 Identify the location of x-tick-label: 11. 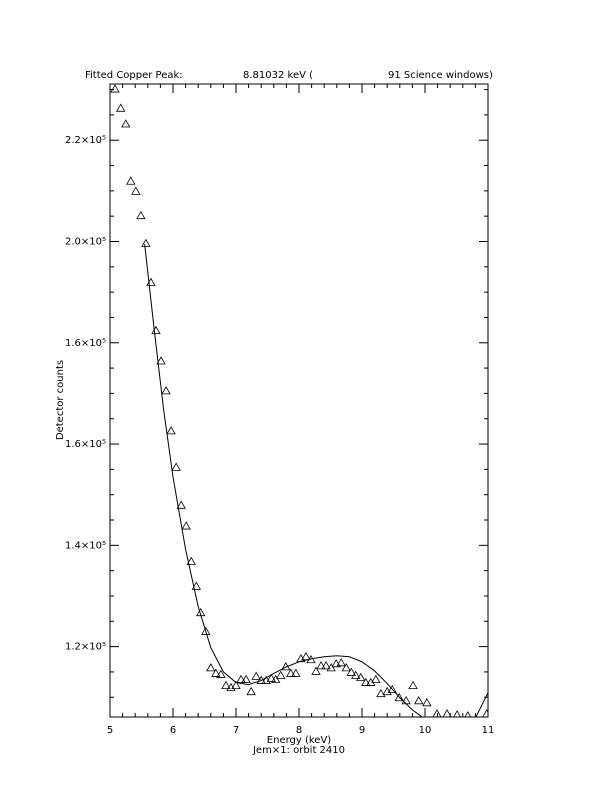
(488, 730).